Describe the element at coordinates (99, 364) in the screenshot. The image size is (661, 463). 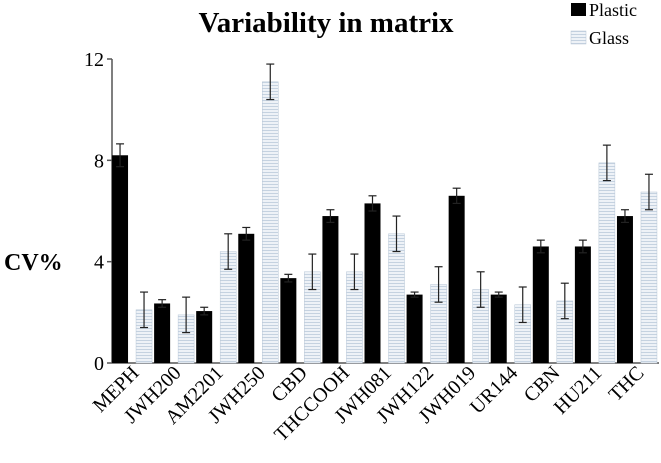
I see `y-tick-label: 0` at that location.